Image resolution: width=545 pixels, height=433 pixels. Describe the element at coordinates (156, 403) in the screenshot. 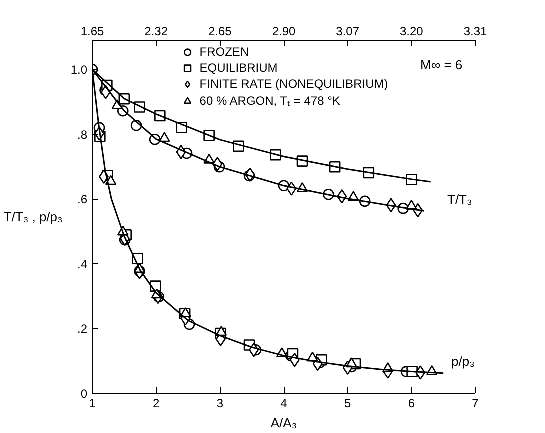

I see `x-tick-label: 2` at that location.